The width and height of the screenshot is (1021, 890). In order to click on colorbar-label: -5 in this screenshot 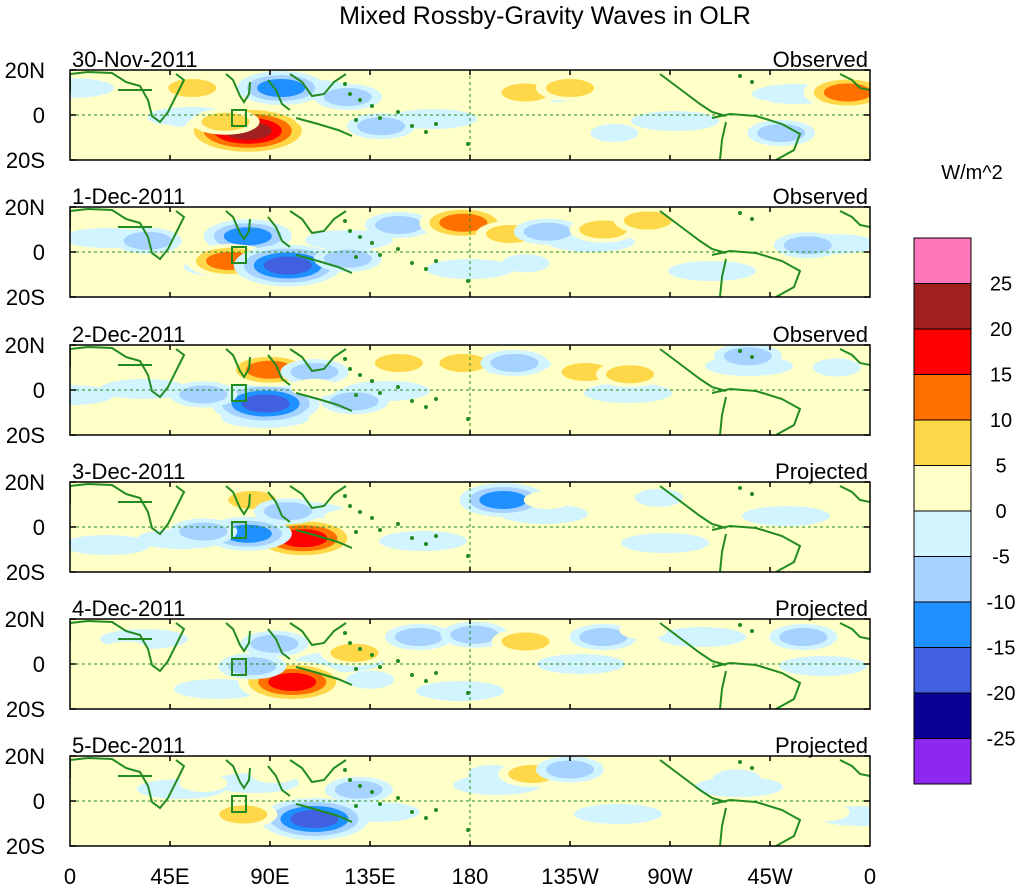, I will do `click(1001, 558)`.